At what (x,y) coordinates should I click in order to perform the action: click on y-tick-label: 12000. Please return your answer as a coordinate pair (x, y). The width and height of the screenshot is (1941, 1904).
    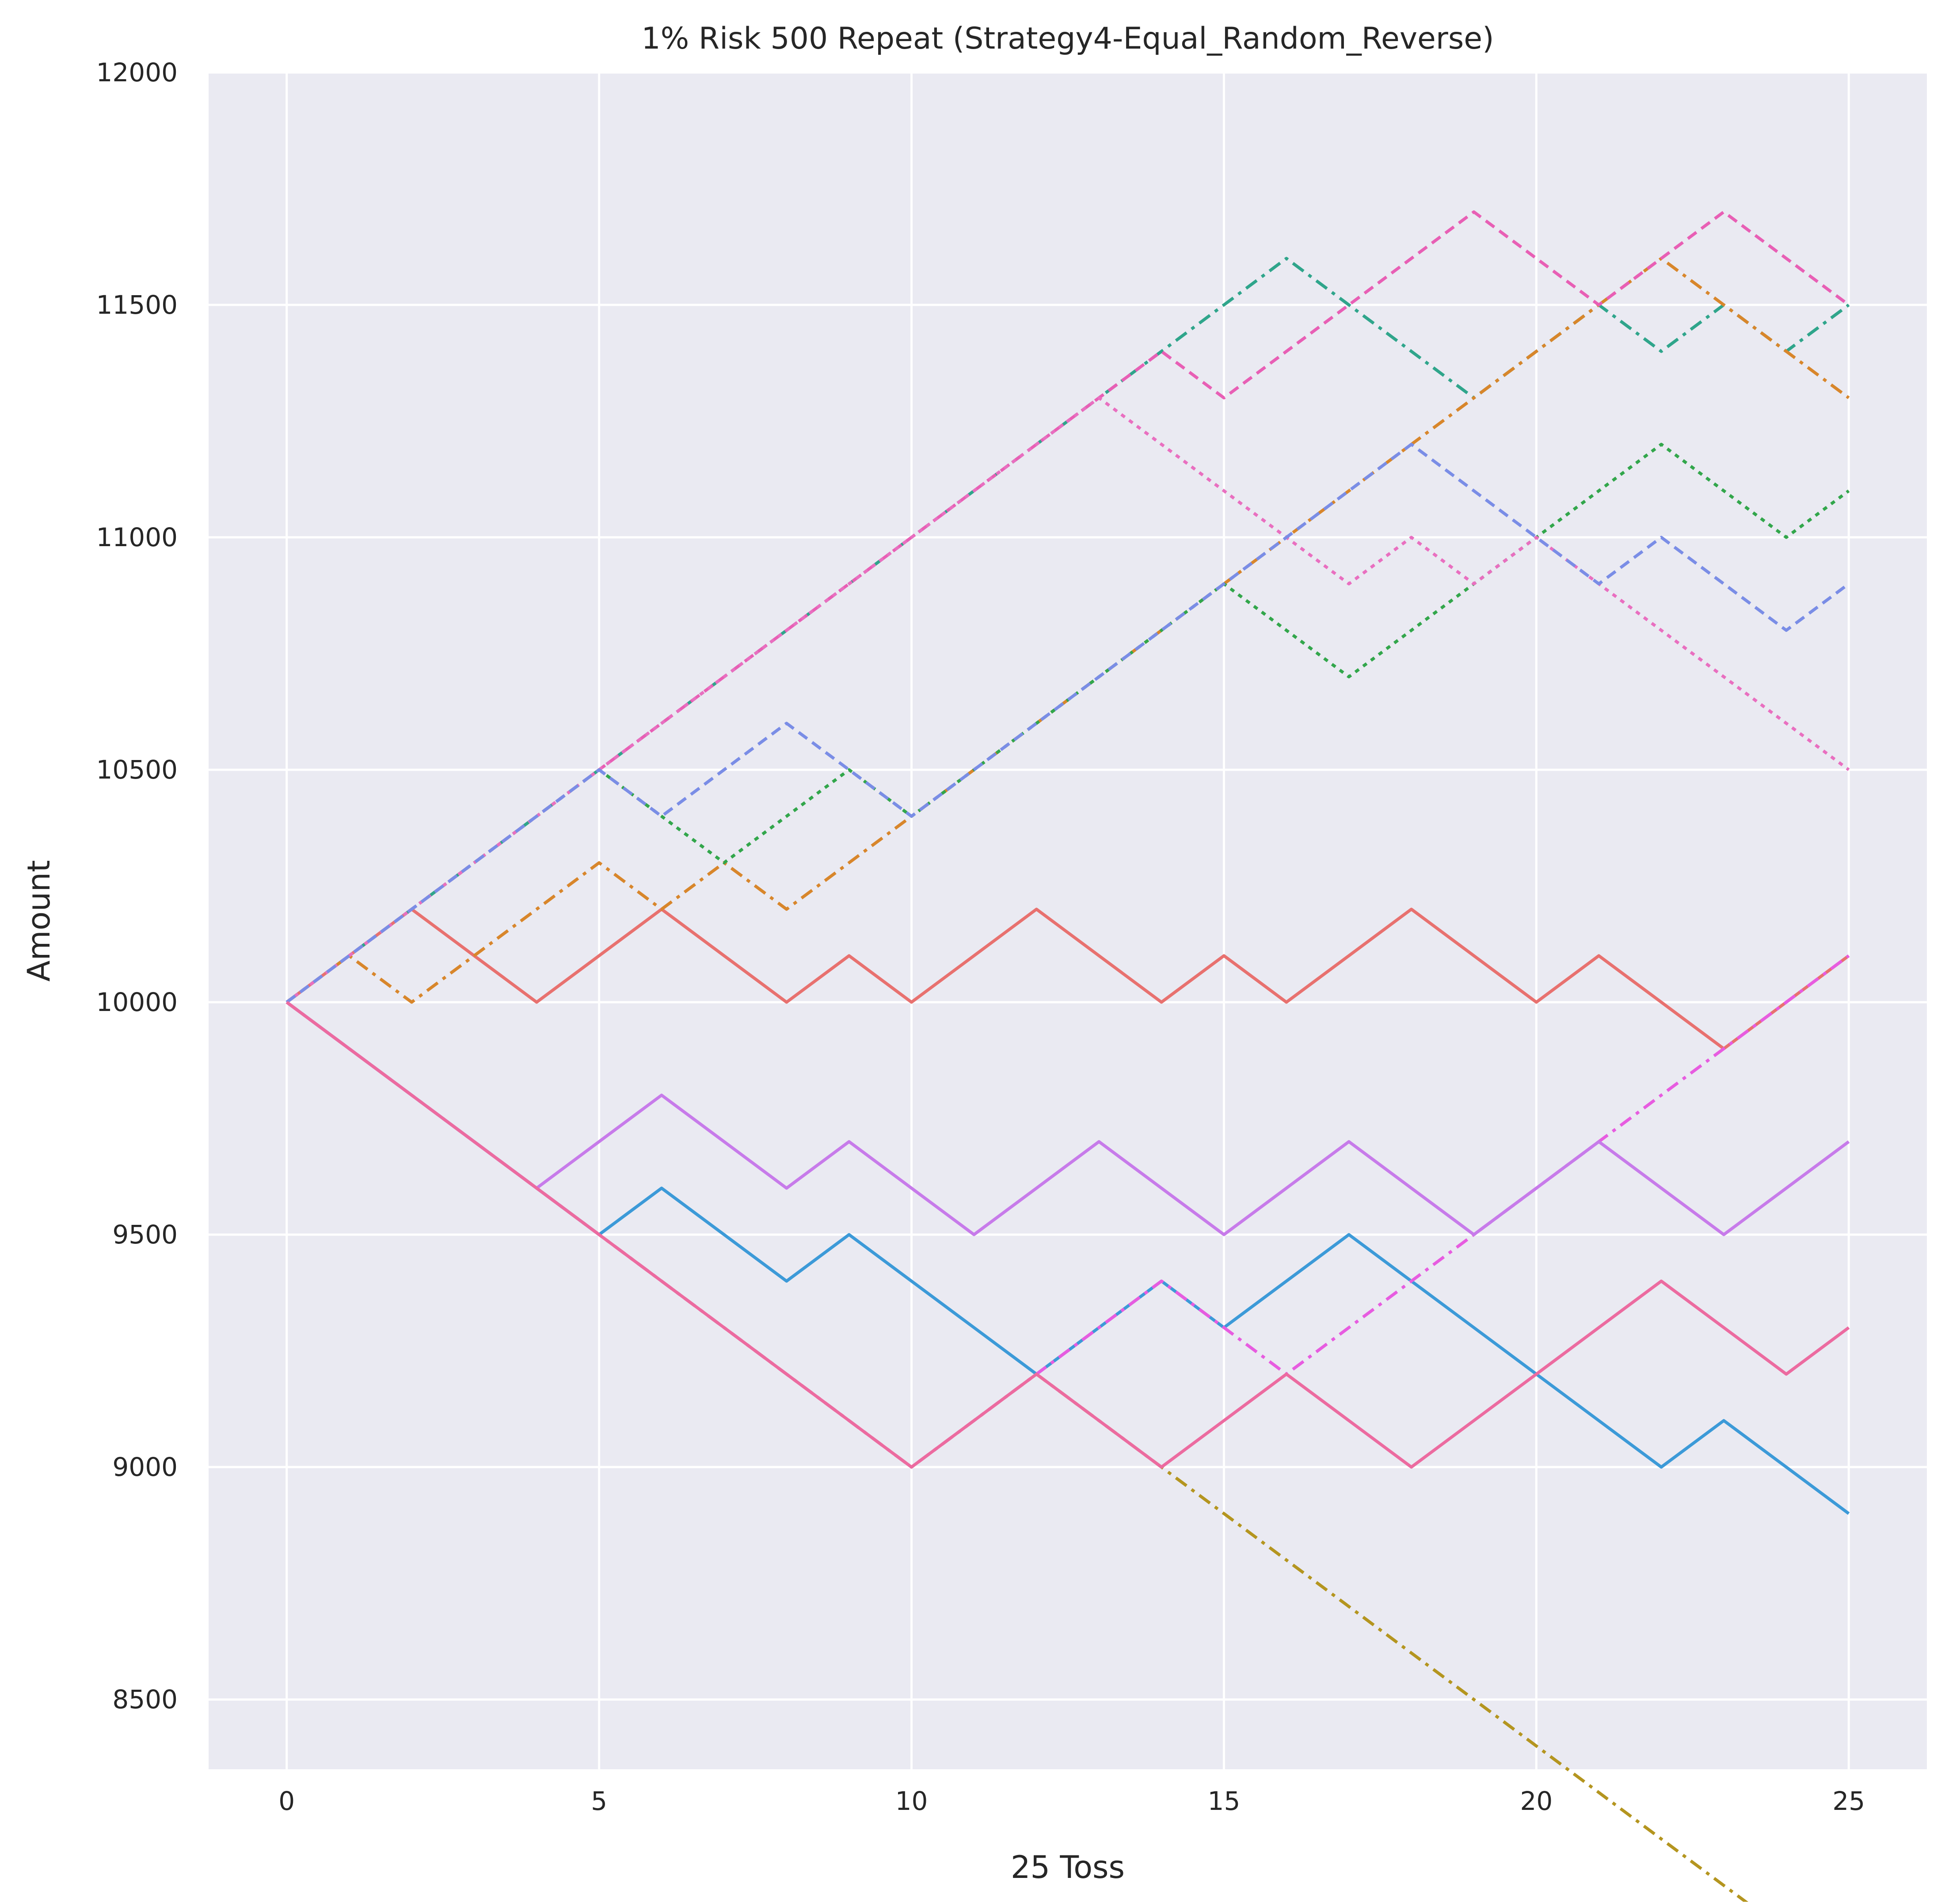
    Looking at the image, I should click on (137, 72).